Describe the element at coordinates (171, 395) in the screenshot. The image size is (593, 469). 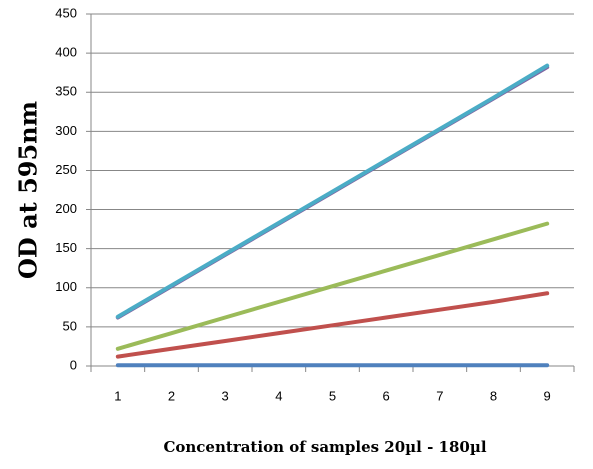
I see `x-tick-label: 2` at that location.